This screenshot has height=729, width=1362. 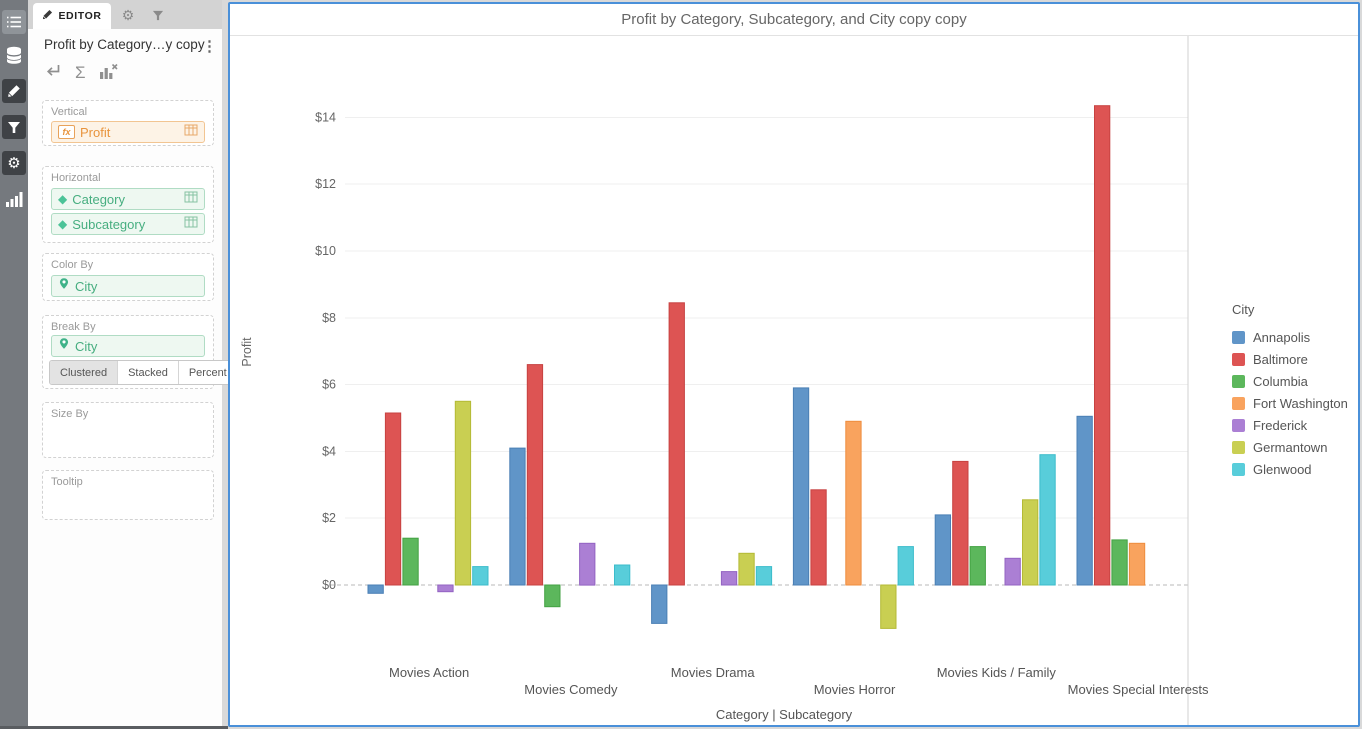 What do you see at coordinates (124, 44) in the screenshot?
I see `widget-title: Profit by Category…y copy` at bounding box center [124, 44].